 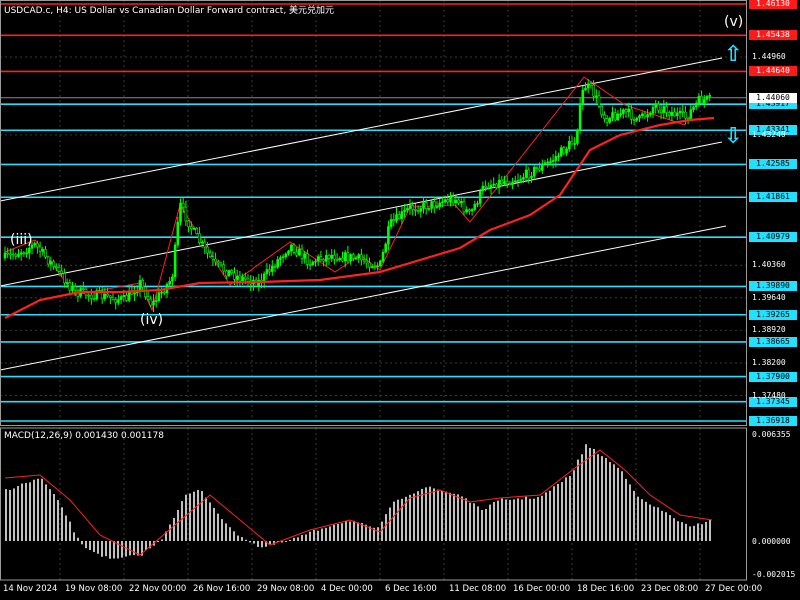 What do you see at coordinates (733, 136) in the screenshot?
I see `down-arrow-icon: ⇩` at bounding box center [733, 136].